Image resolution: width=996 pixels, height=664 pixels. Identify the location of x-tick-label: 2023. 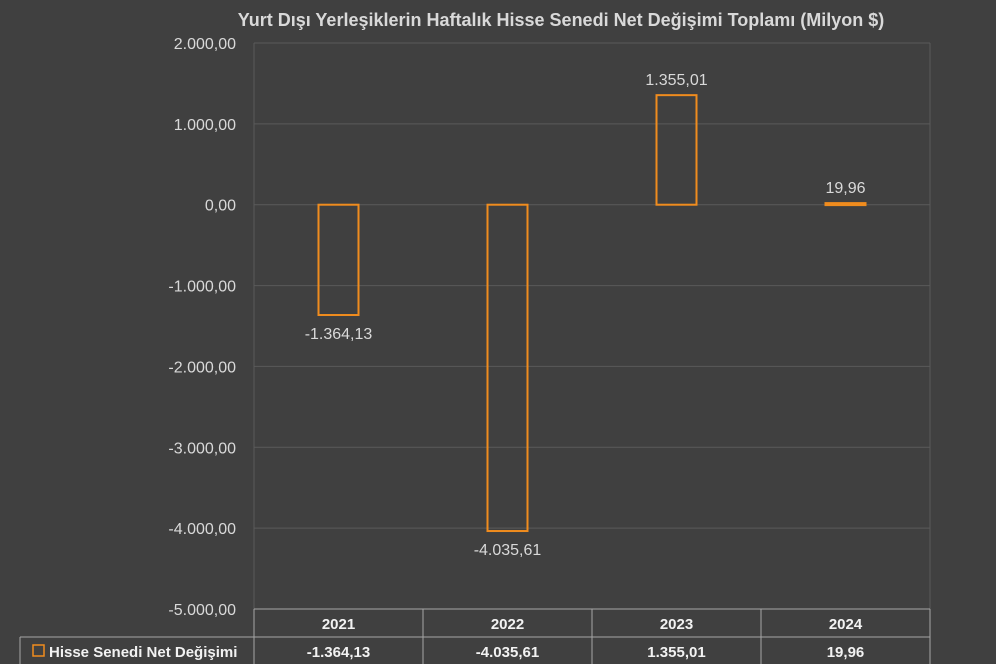
(676, 624).